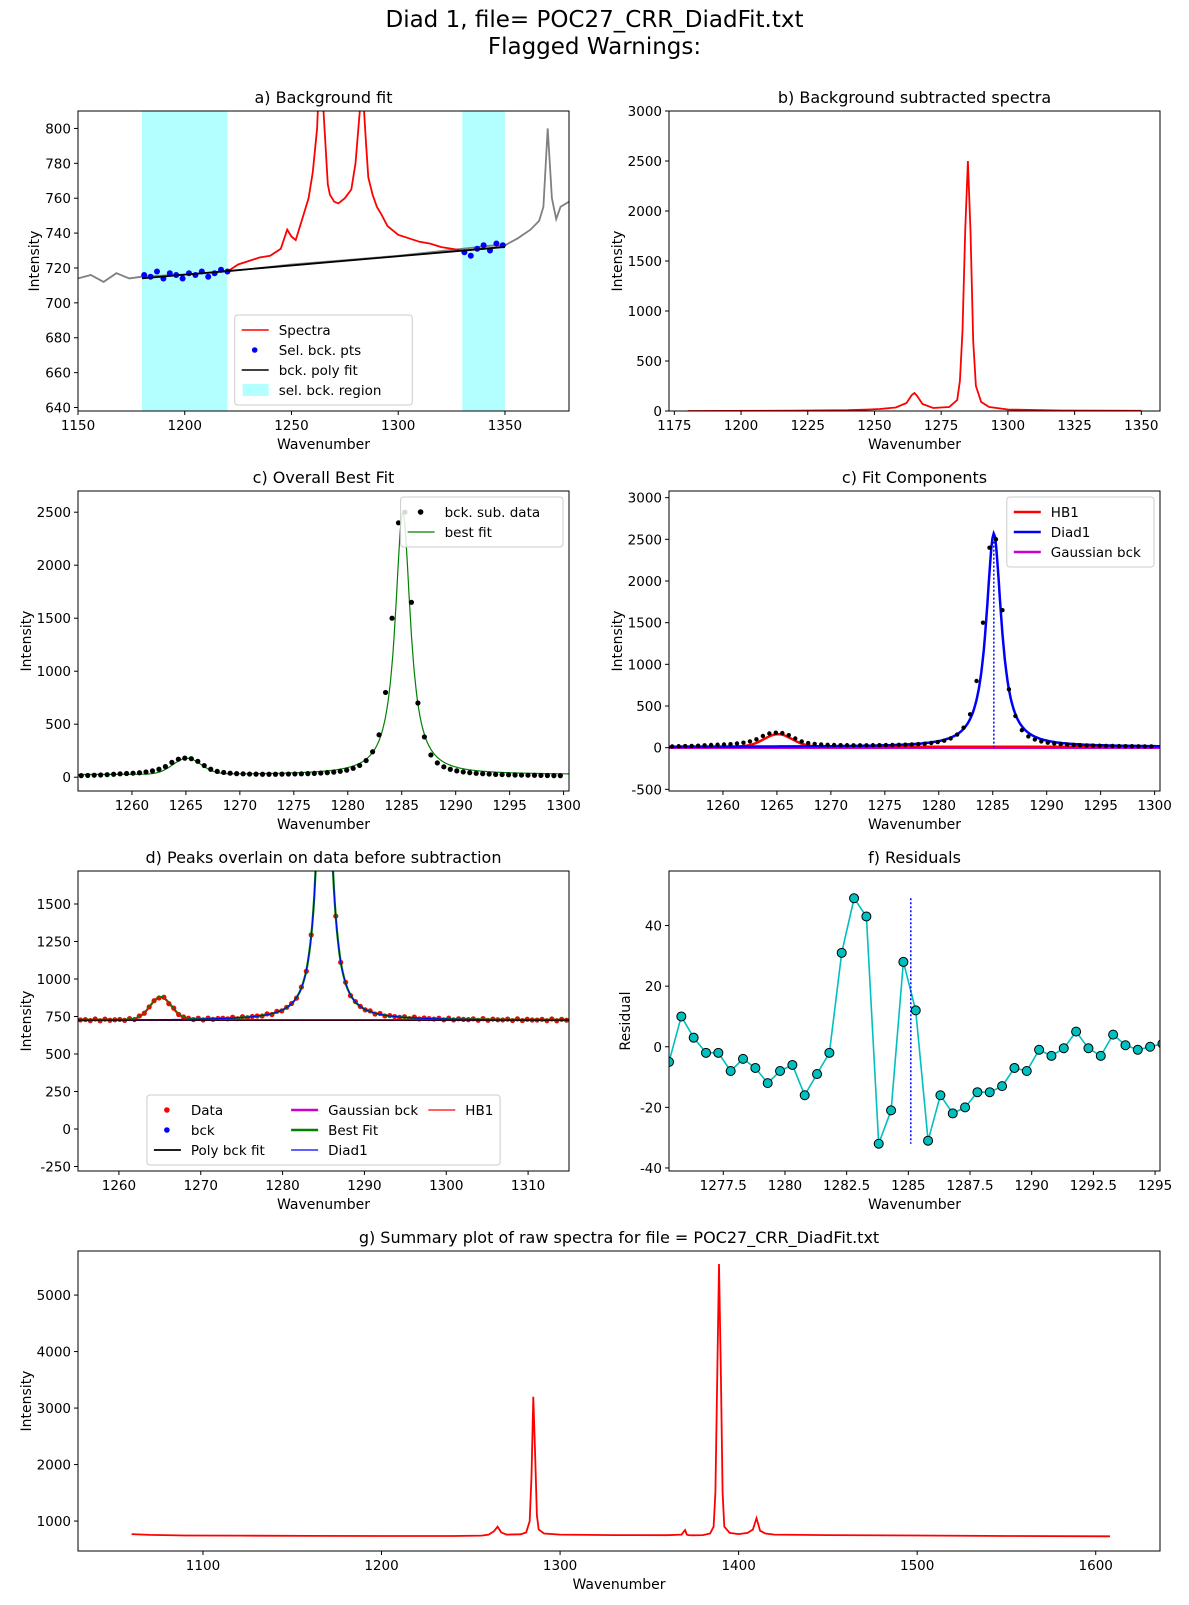 The width and height of the screenshot is (1189, 1605). What do you see at coordinates (203, 1566) in the screenshot?
I see `x-tick-label: 1100` at bounding box center [203, 1566].